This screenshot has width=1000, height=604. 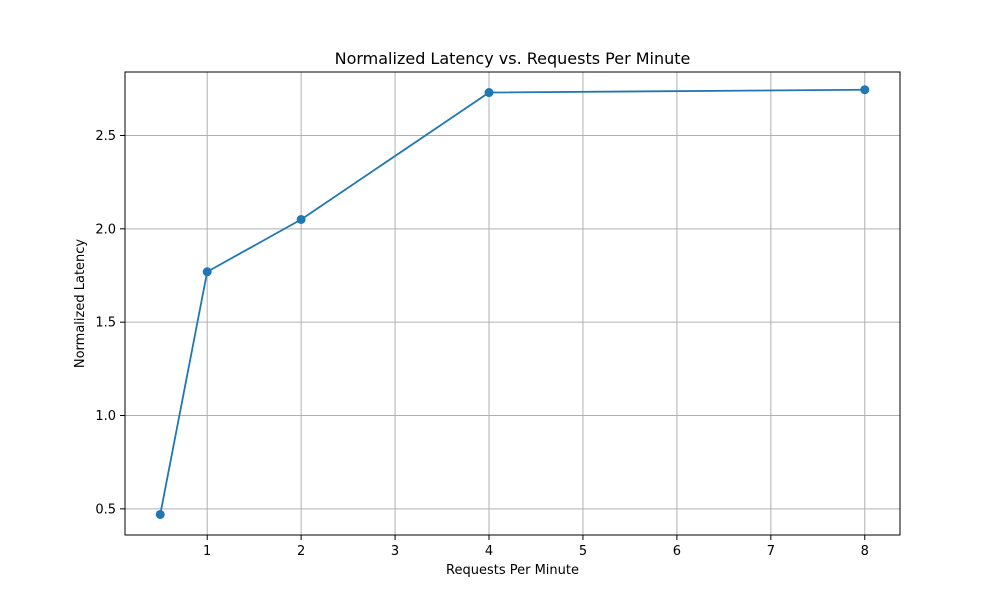 What do you see at coordinates (80, 304) in the screenshot?
I see `y-axis-label: Normalized Latency` at bounding box center [80, 304].